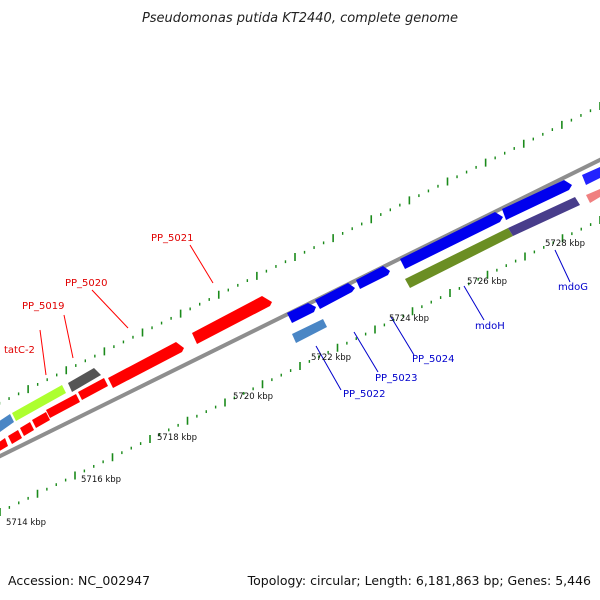 The width and height of the screenshot is (600, 600). What do you see at coordinates (364, 394) in the screenshot?
I see `gene-label-PP_5022: PP_5022` at bounding box center [364, 394].